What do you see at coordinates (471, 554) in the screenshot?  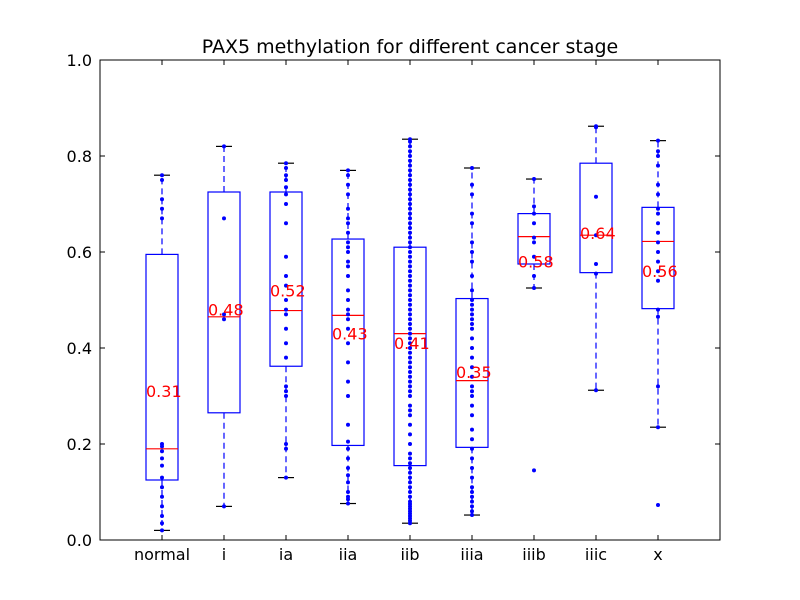 I see `x-tick-label: iiia` at bounding box center [471, 554].